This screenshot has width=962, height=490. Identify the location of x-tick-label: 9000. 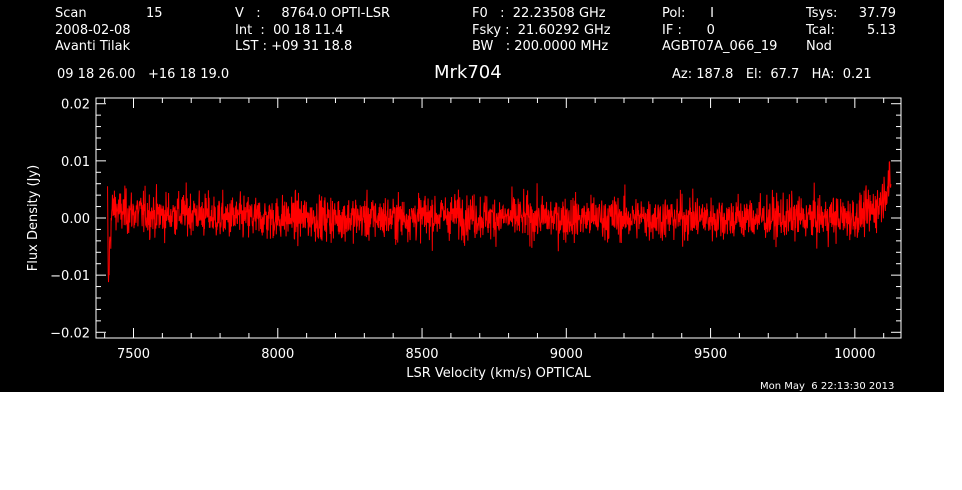
(566, 354).